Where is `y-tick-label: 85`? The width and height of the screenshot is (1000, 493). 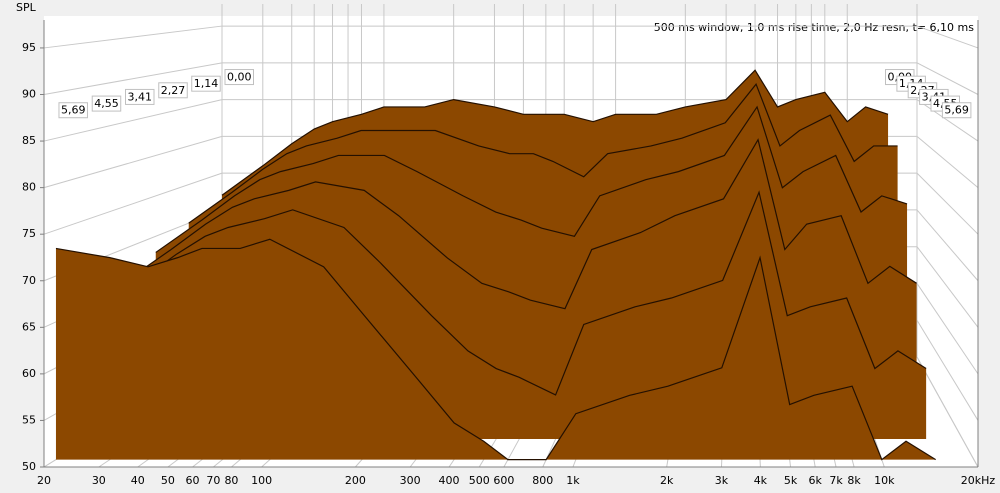
y-tick-label: 85 is located at coordinates (29, 140).